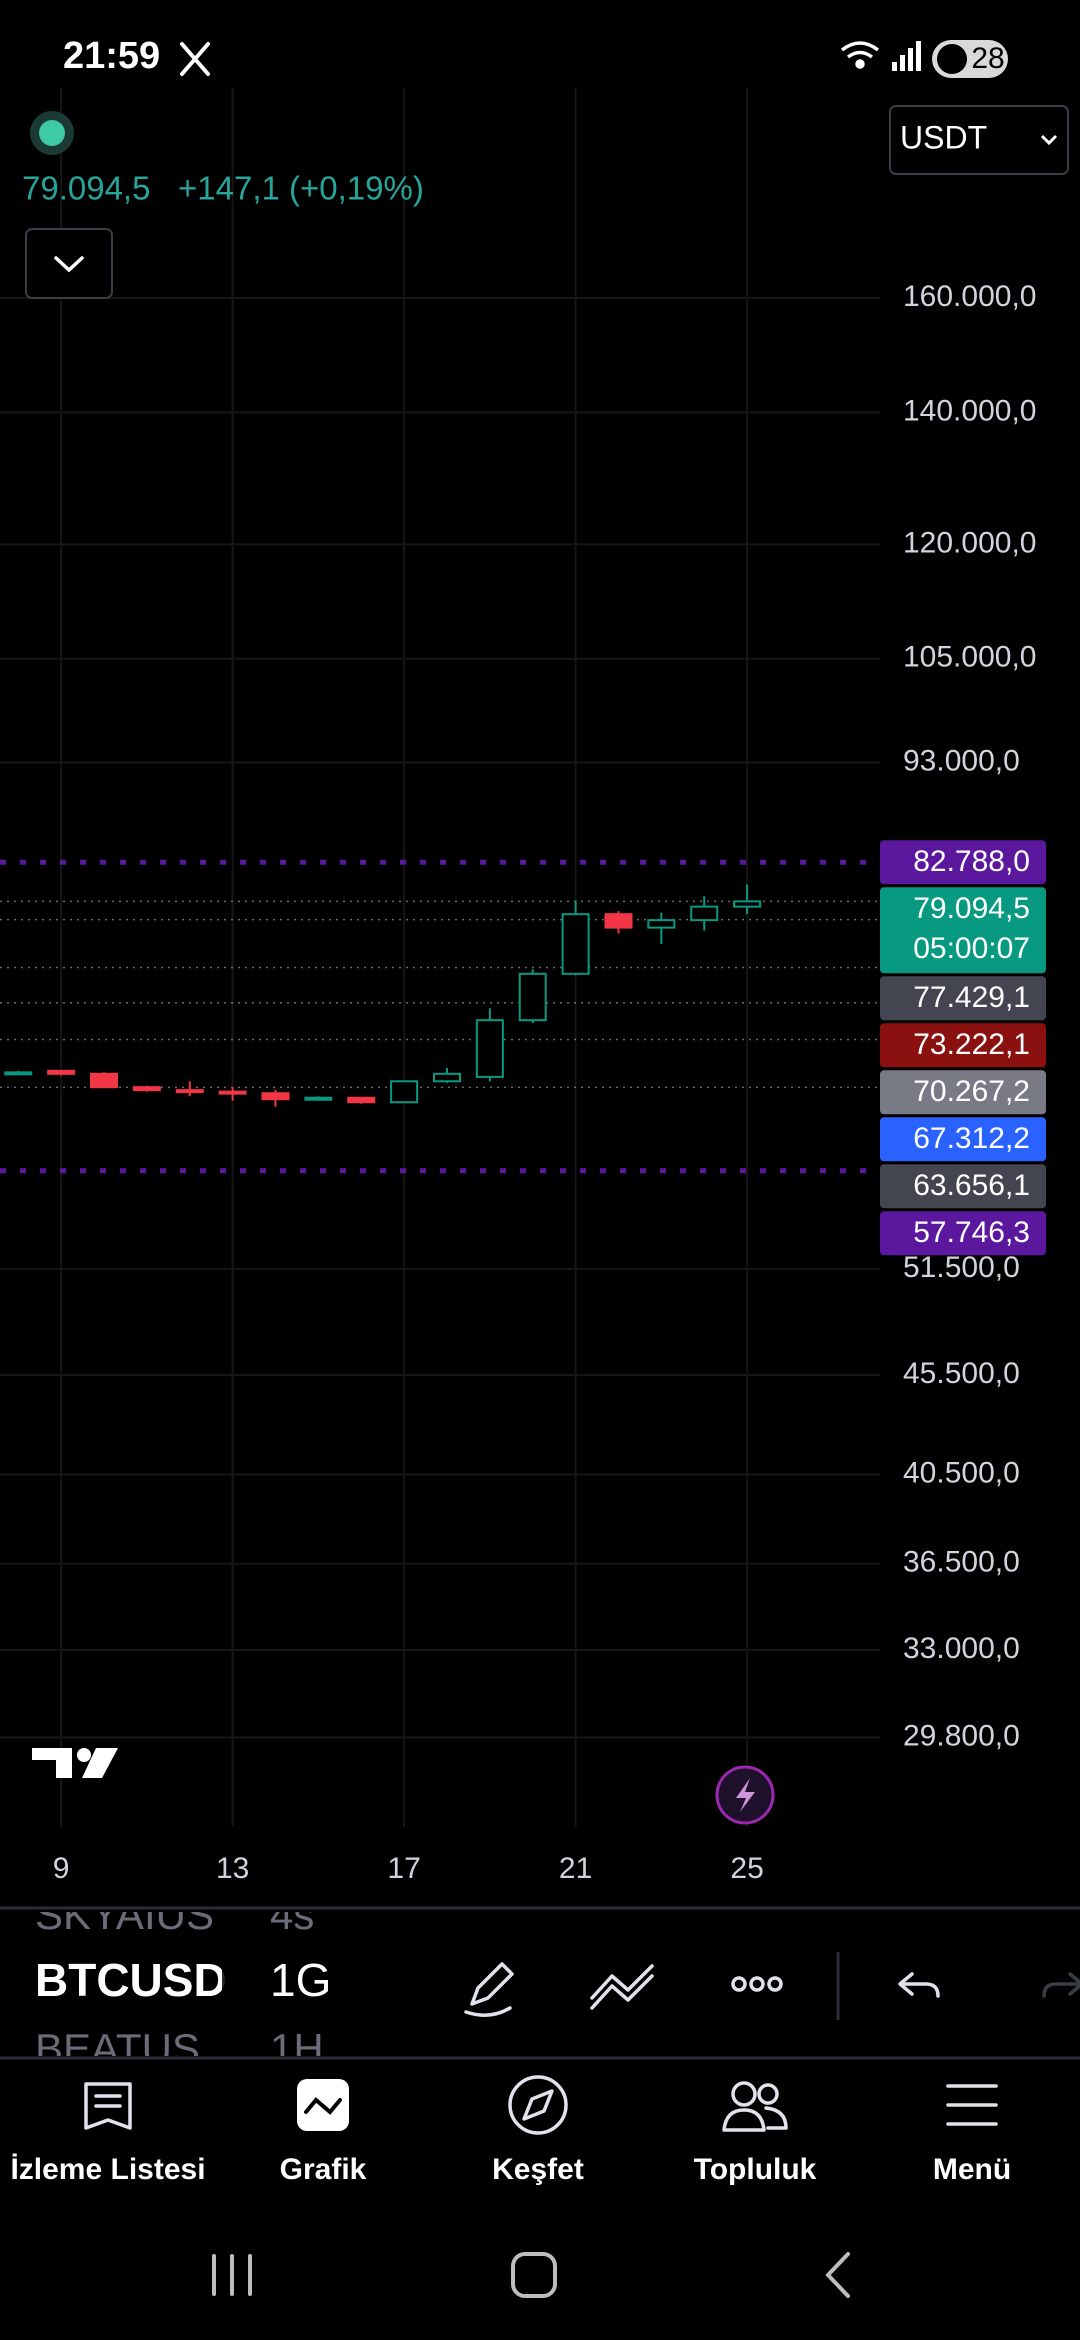 The image size is (1080, 2340). Describe the element at coordinates (971, 908) in the screenshot. I see `price-level-label: 79.094,5` at that location.